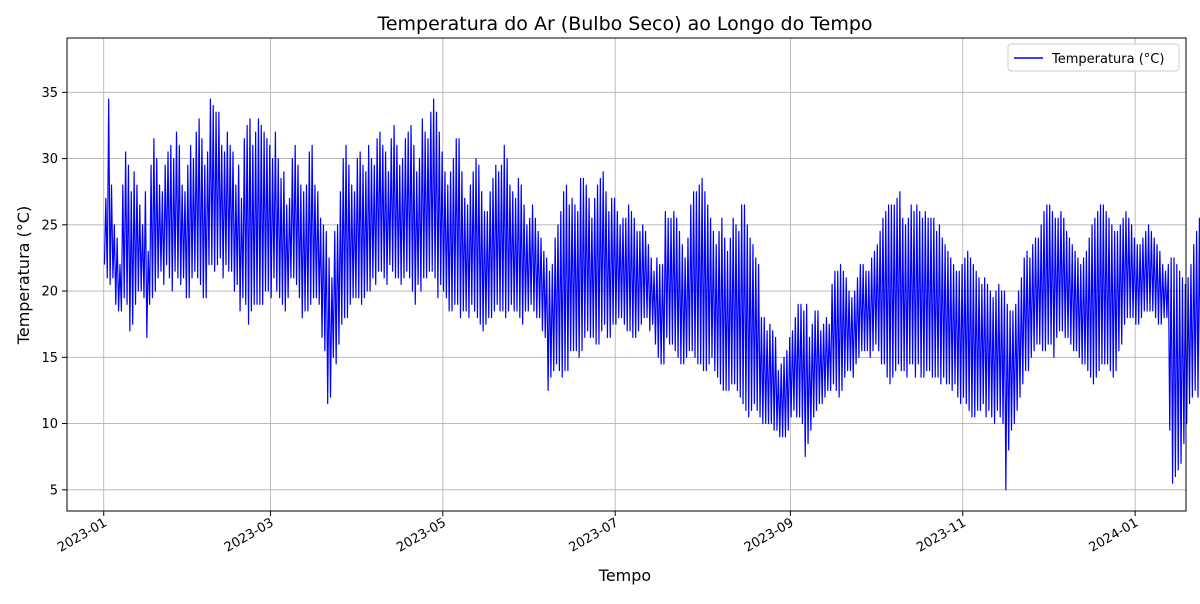 Image resolution: width=1200 pixels, height=604 pixels. What do you see at coordinates (49, 292) in the screenshot?
I see `y-tick-label: 20` at bounding box center [49, 292].